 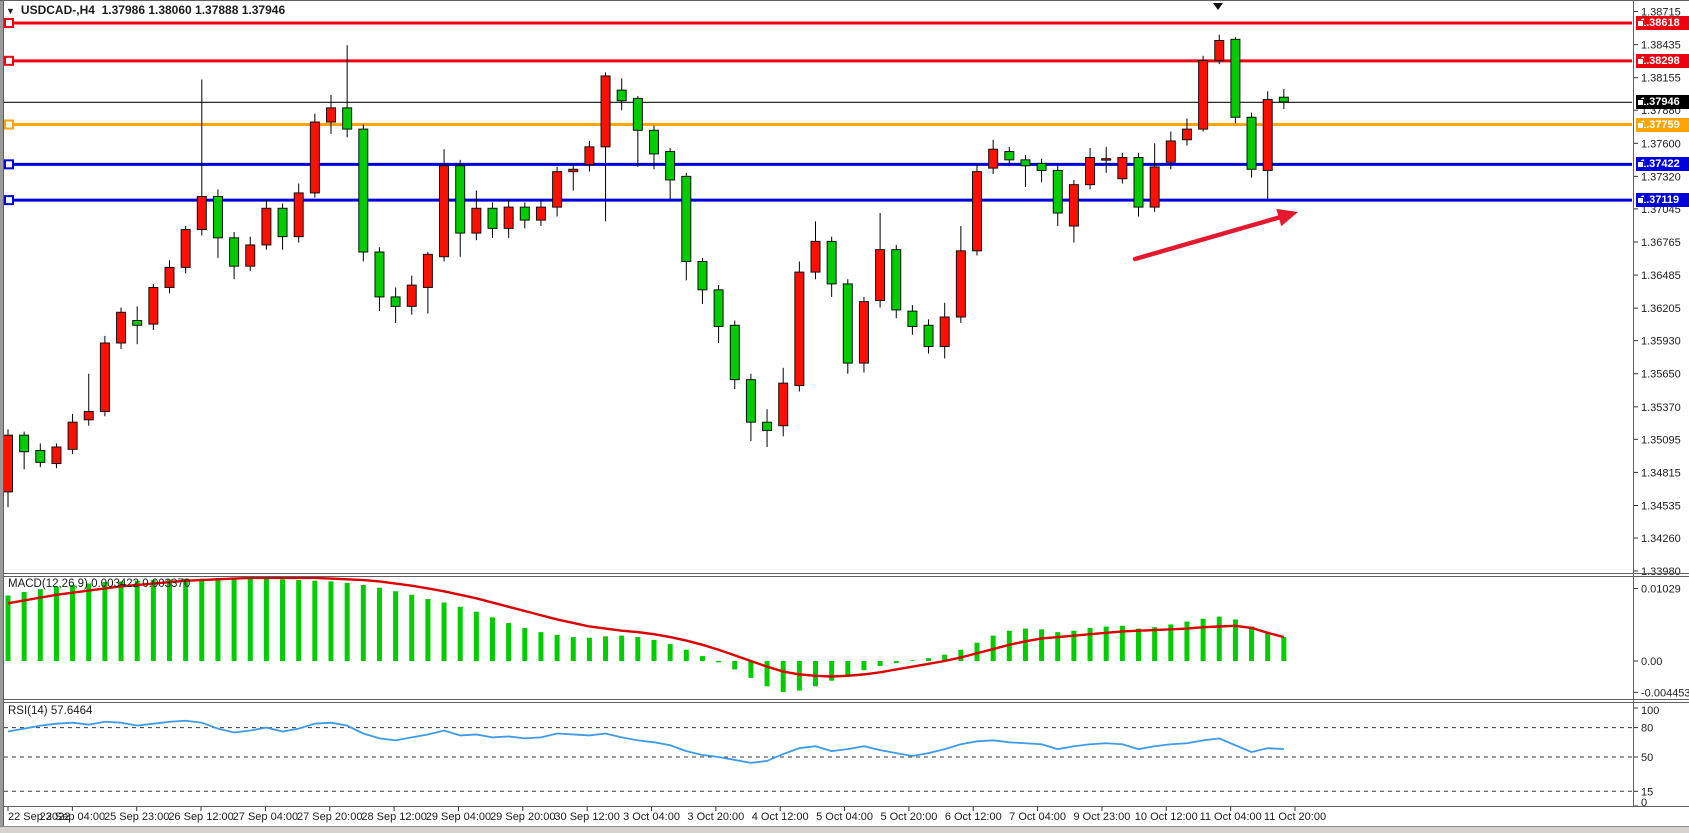 I want to click on current-price-box-handle, so click(x=1640, y=103).